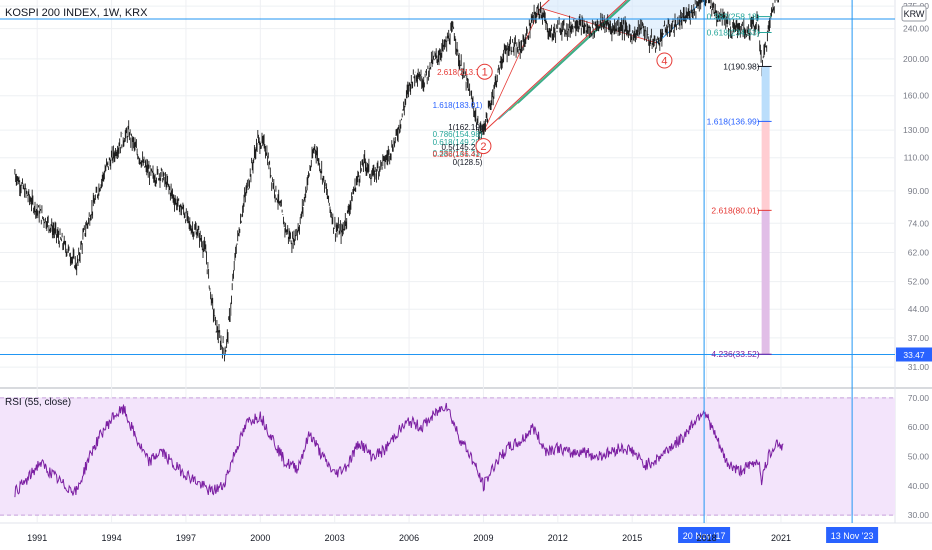 The image size is (932, 550). What do you see at coordinates (919, 367) in the screenshot?
I see `price-tick-label: 31.00` at bounding box center [919, 367].